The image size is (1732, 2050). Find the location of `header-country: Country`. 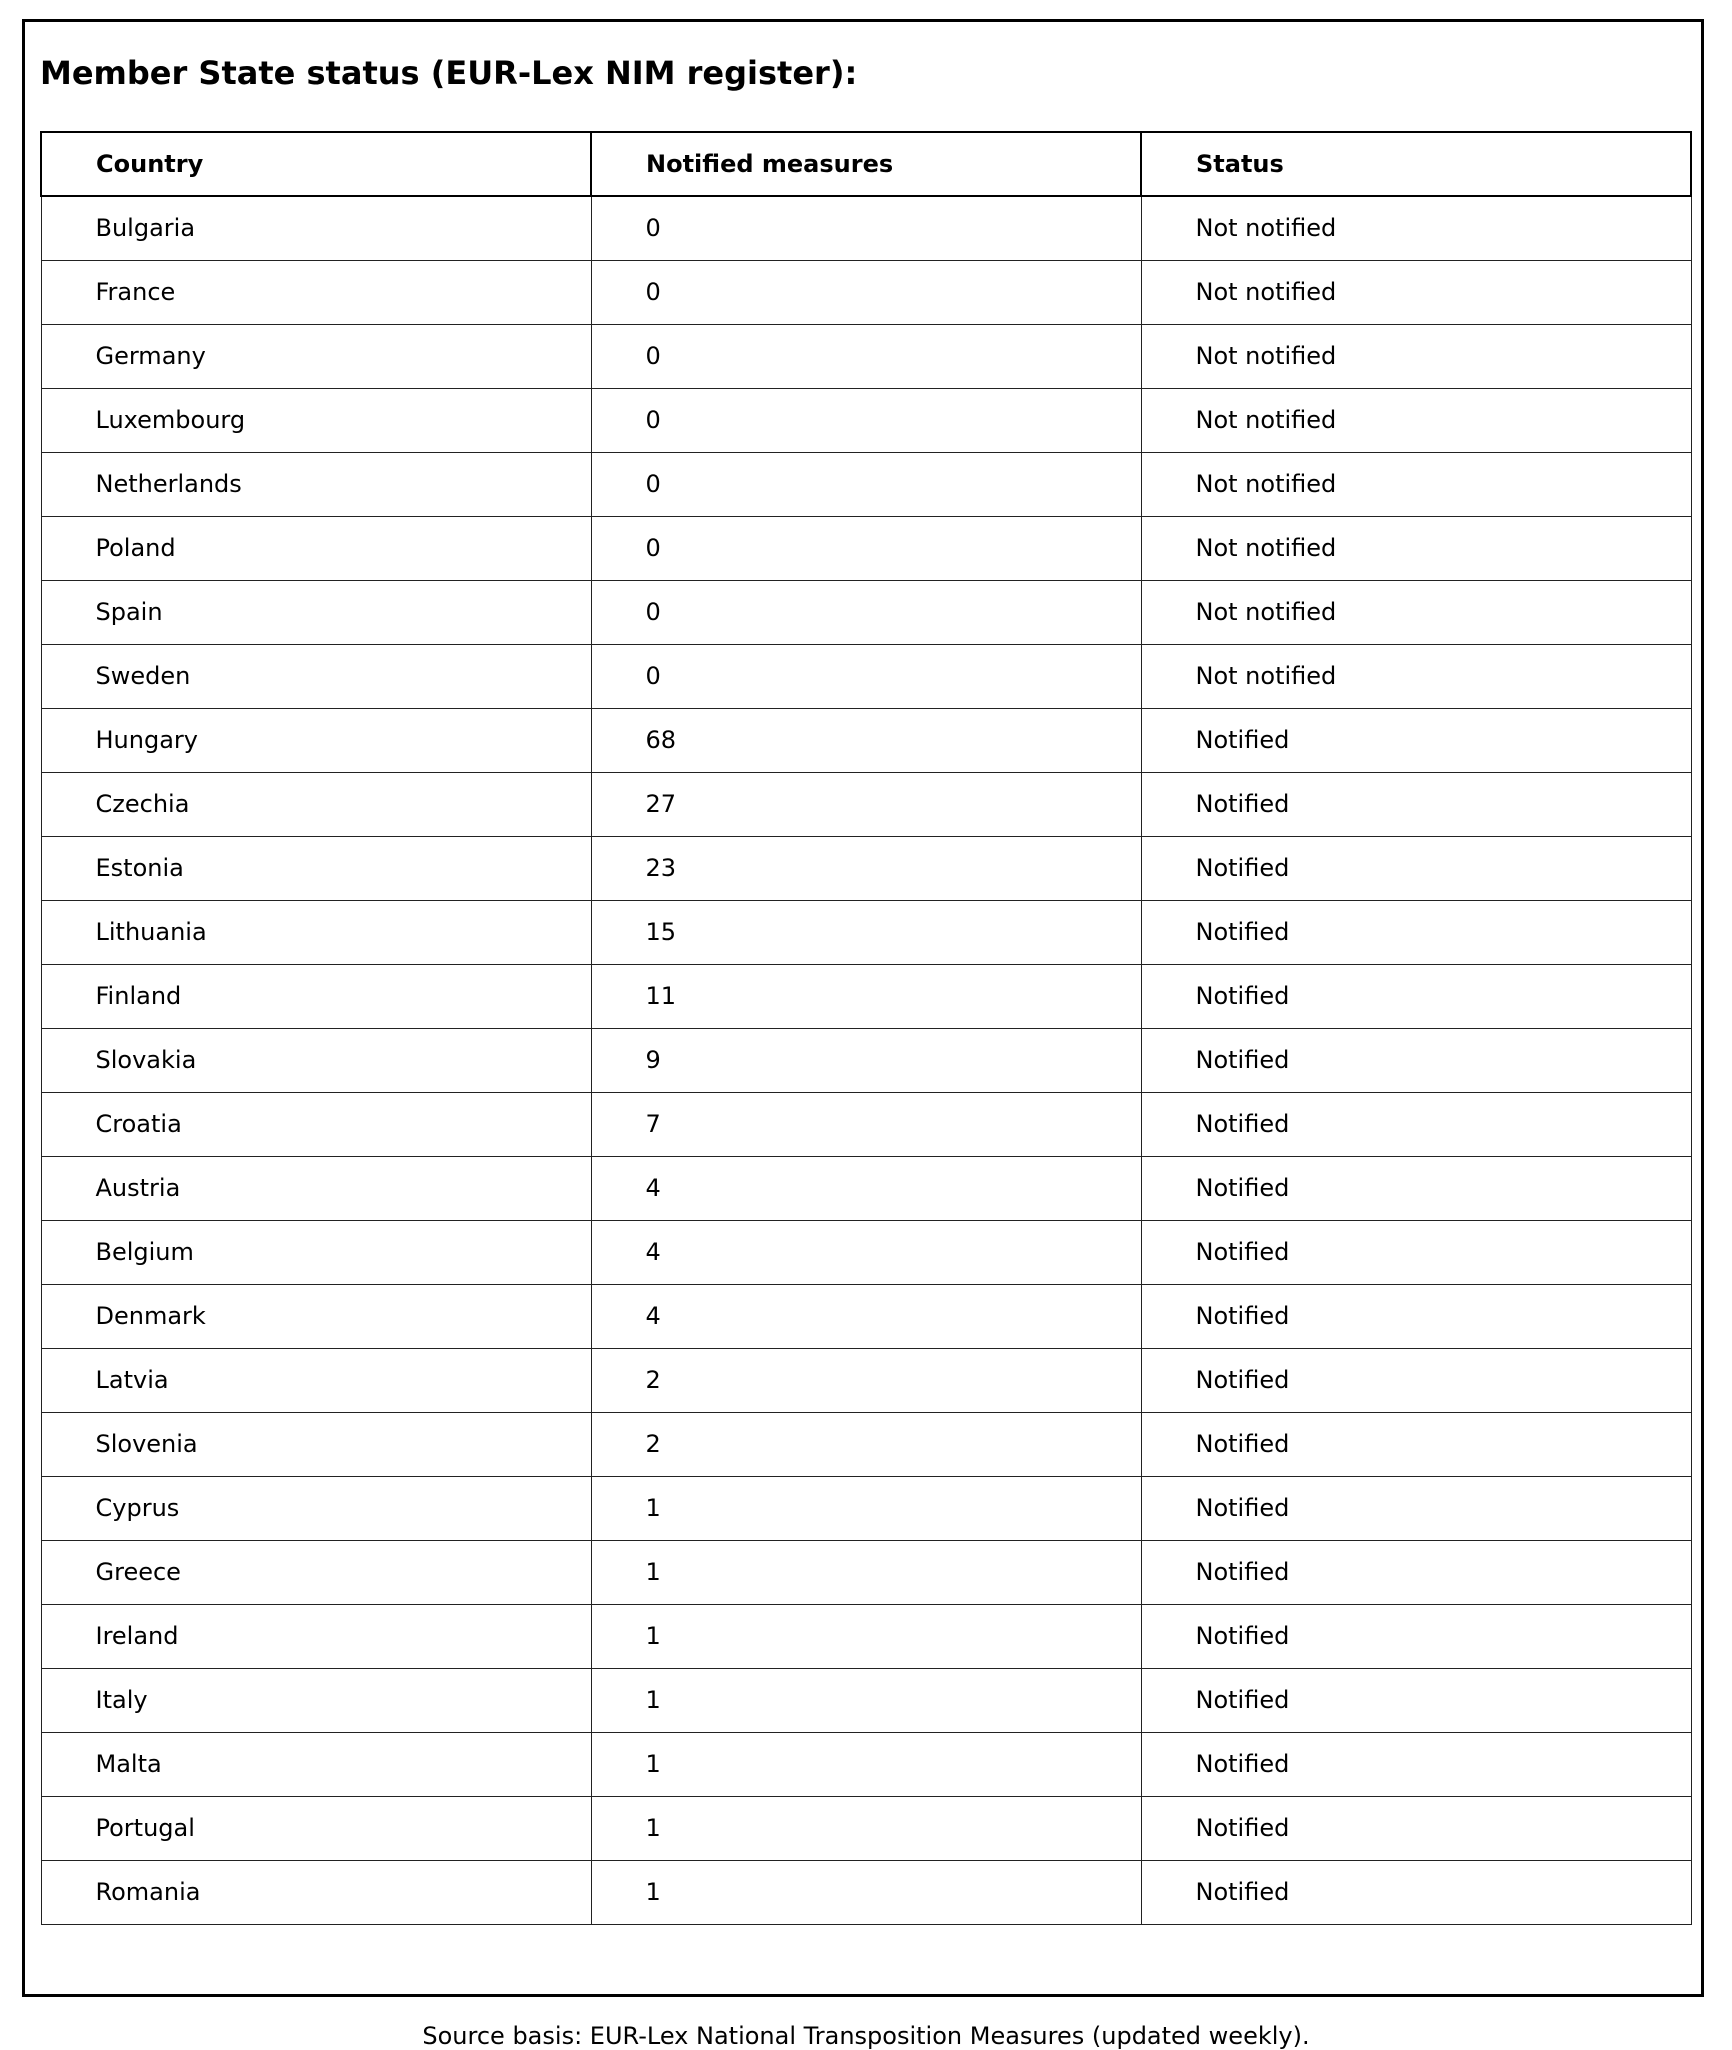

header-country: Country is located at coordinates (316, 164).